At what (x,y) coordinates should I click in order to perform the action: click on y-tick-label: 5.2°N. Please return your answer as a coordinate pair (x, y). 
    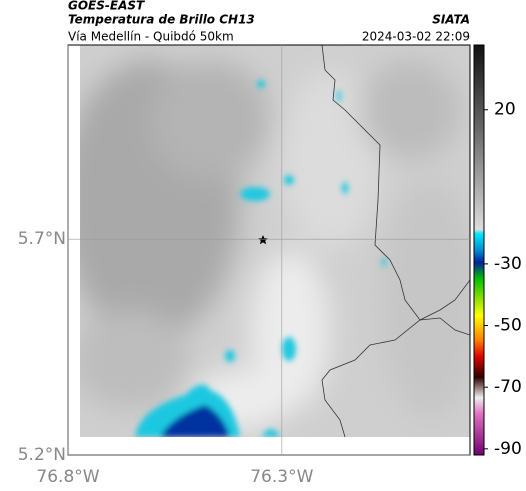
    Looking at the image, I should click on (42, 455).